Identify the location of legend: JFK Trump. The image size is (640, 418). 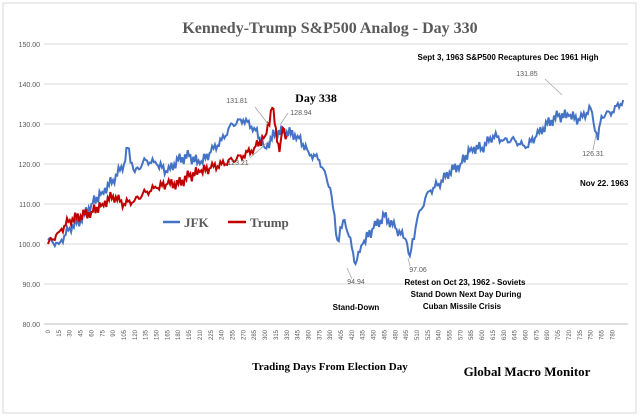
(226, 222).